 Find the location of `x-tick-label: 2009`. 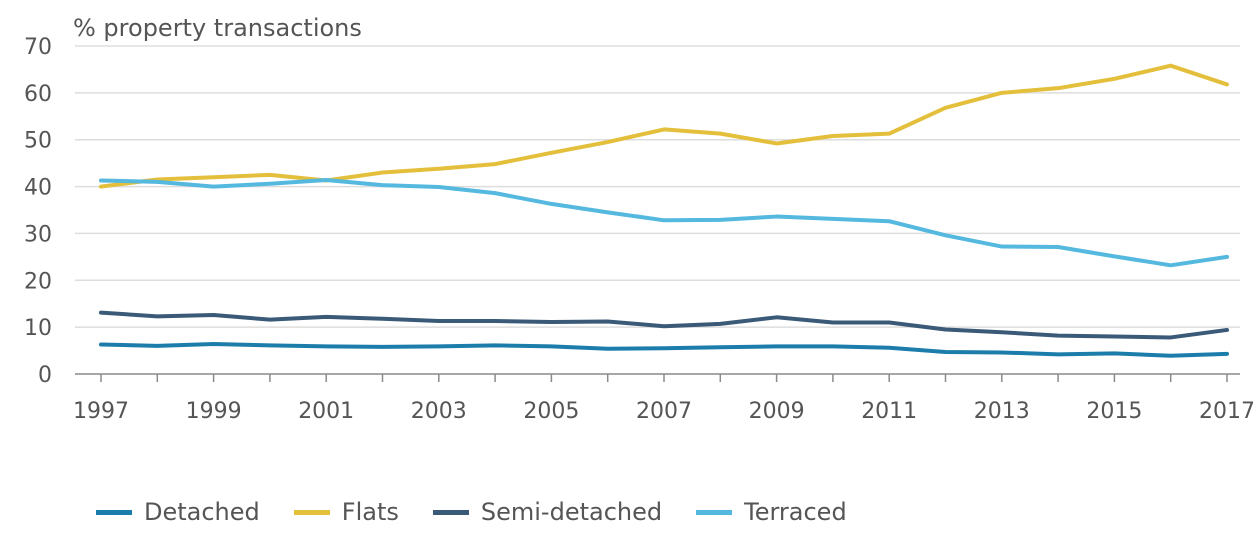

x-tick-label: 2009 is located at coordinates (777, 411).